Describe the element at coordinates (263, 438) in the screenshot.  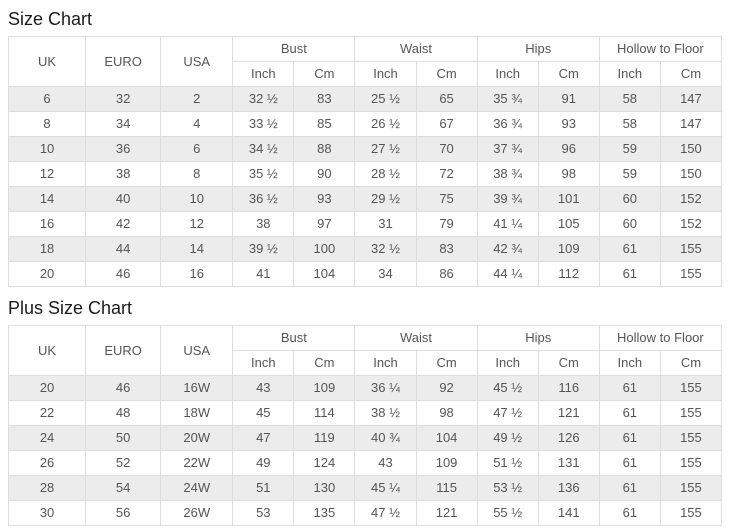
I see `table-cell: 47` at that location.